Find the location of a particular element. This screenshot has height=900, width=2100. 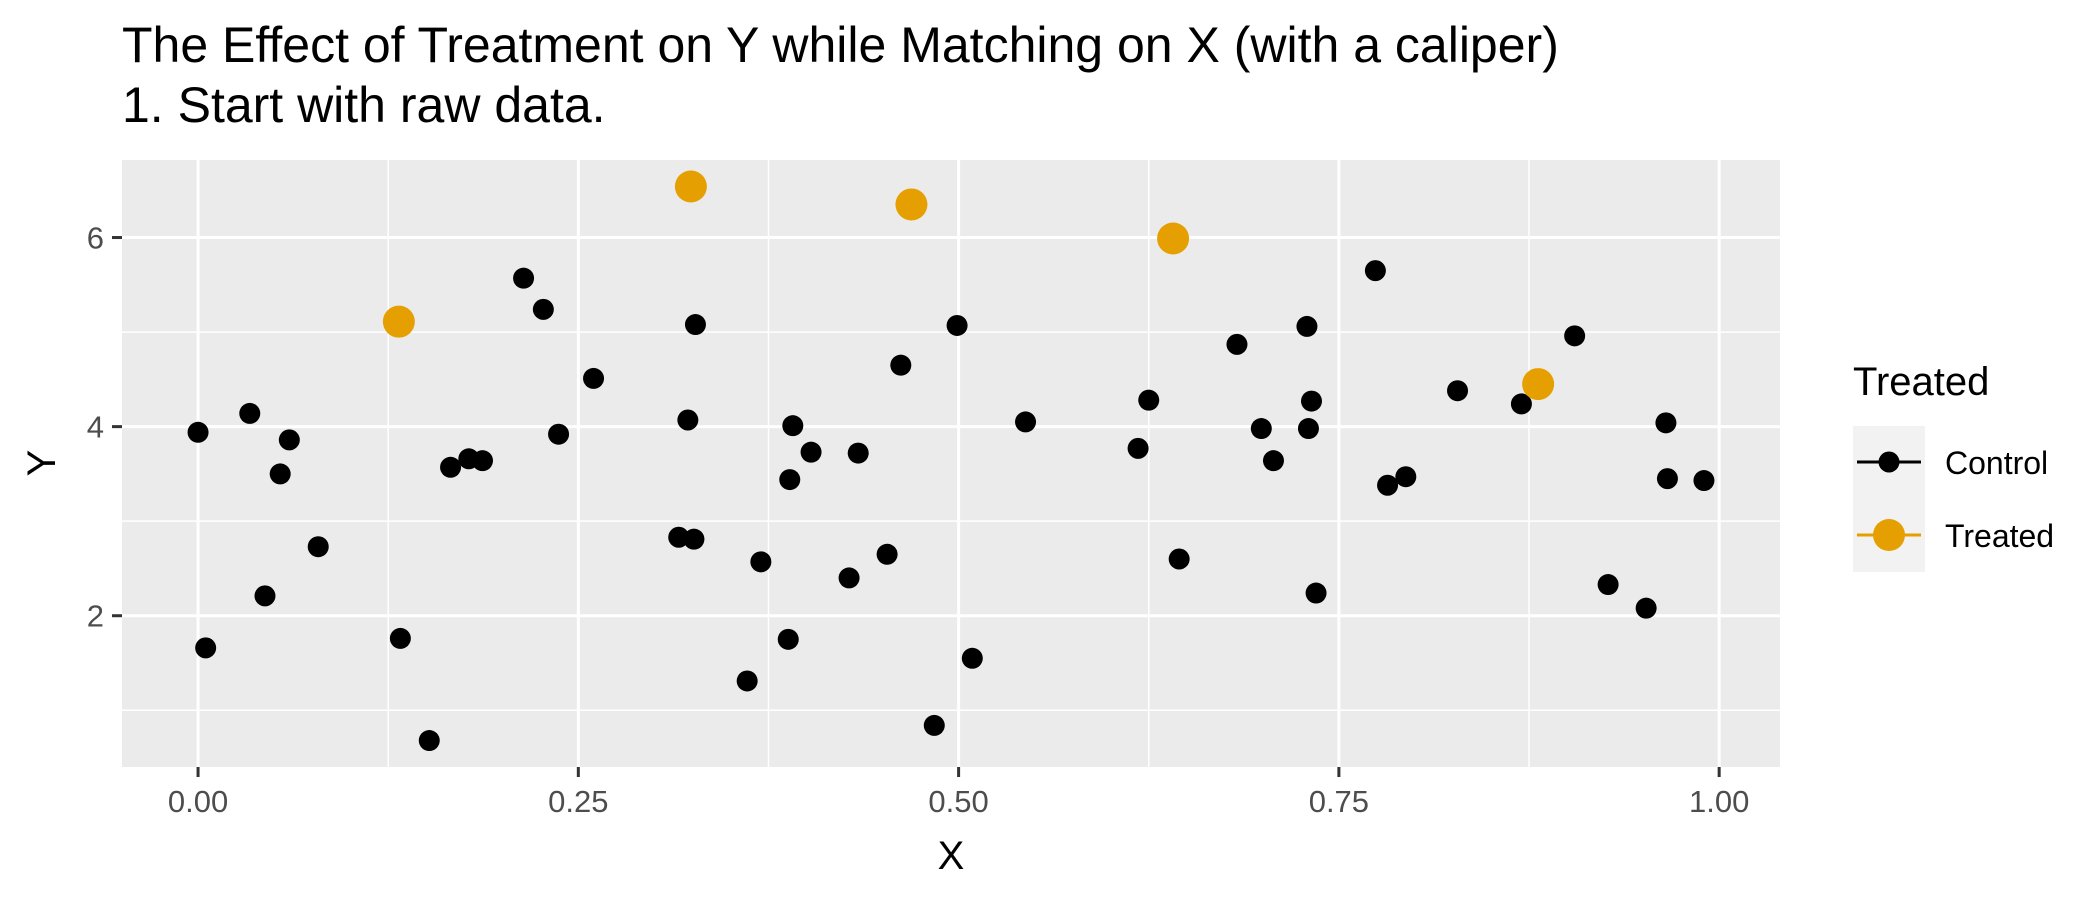

x-tick-label: 0.75 is located at coordinates (1339, 801).